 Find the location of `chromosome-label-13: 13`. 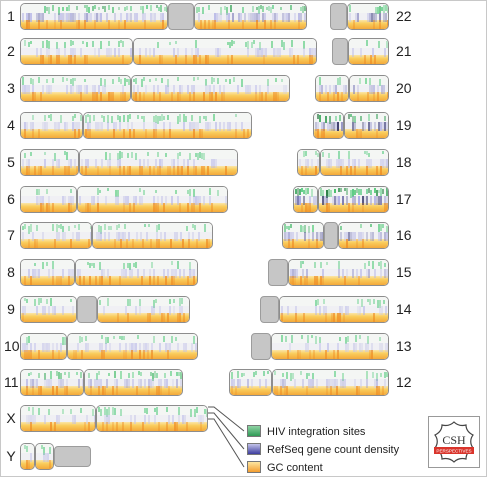

chromosome-label-13: 13 is located at coordinates (404, 346).